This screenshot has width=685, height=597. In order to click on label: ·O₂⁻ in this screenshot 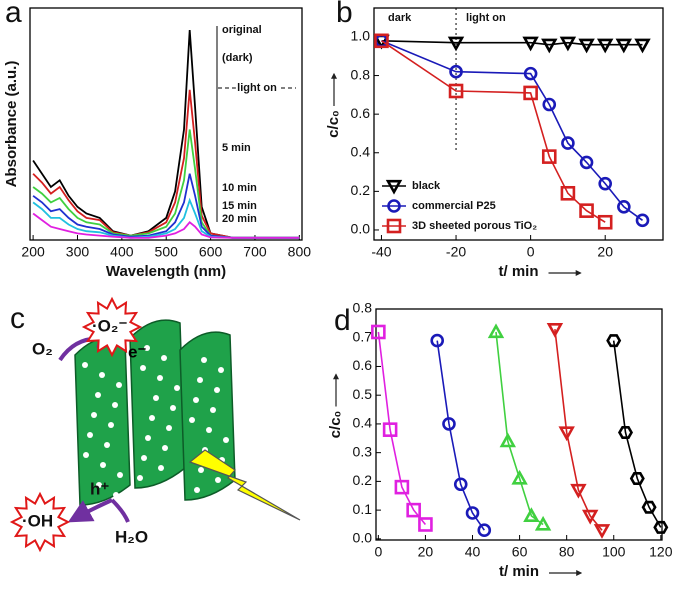, I will do `click(109, 325)`.